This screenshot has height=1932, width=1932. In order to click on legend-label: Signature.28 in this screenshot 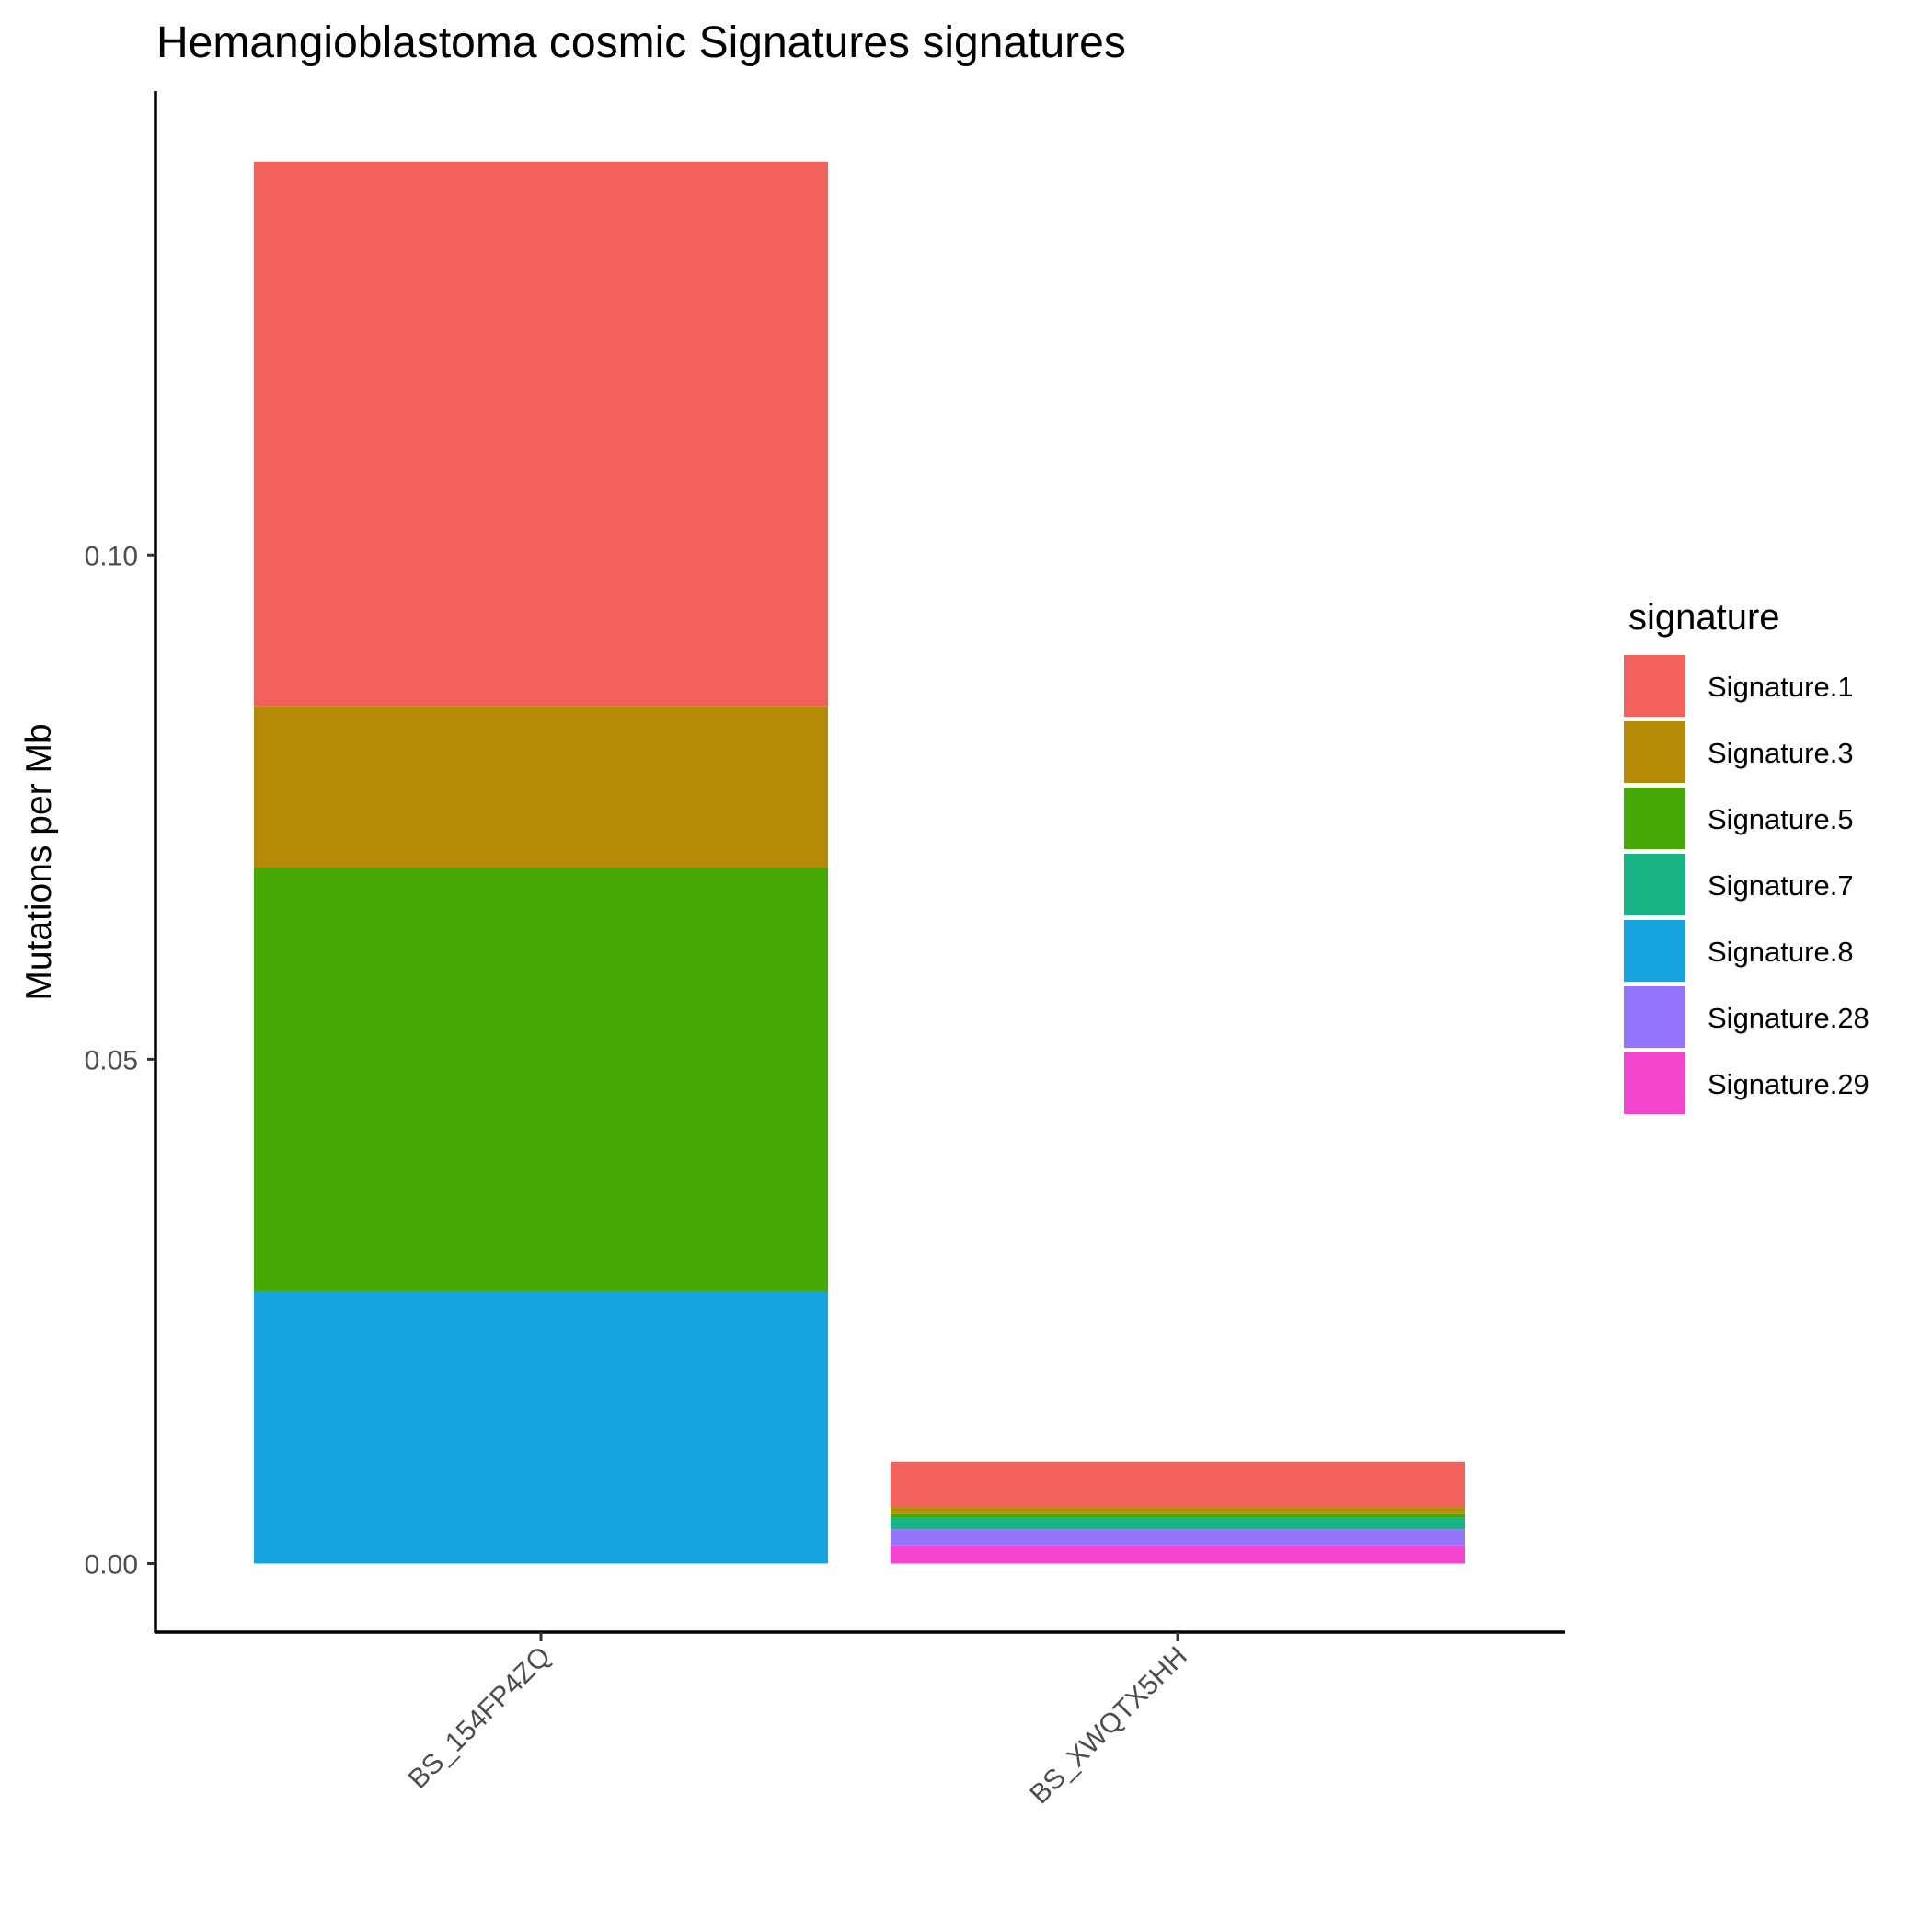, I will do `click(1788, 1018)`.